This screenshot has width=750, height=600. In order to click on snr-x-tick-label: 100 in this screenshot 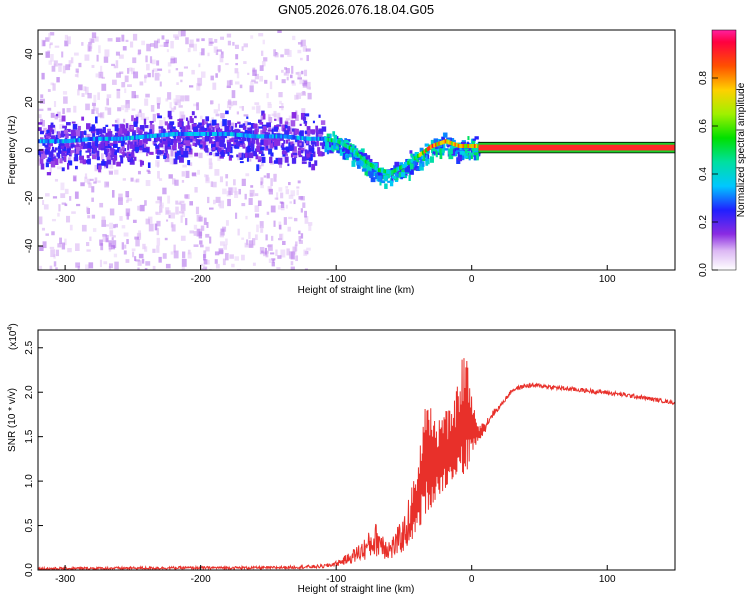, I will do `click(607, 579)`.